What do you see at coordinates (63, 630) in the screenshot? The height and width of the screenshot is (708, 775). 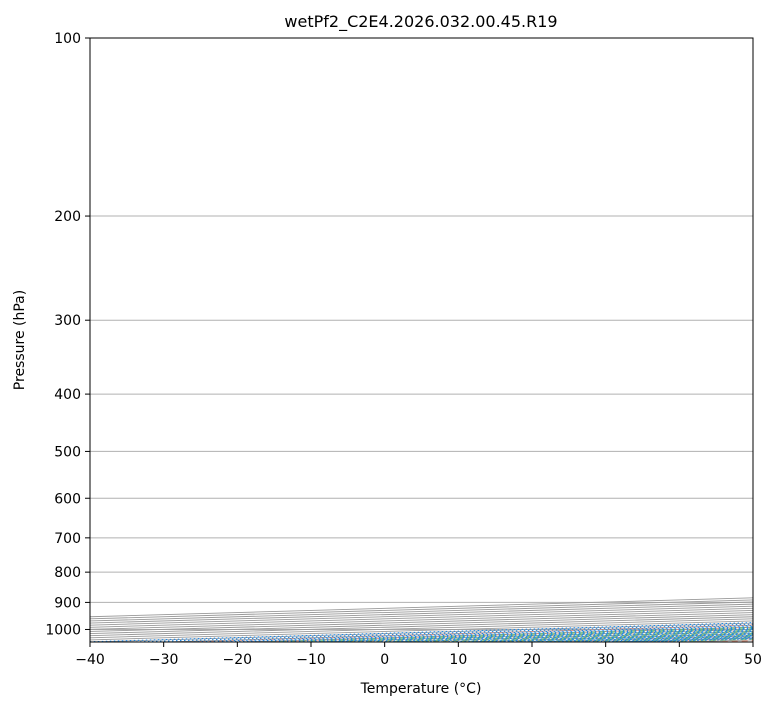 I see `y-tick-label: 1000` at bounding box center [63, 630].